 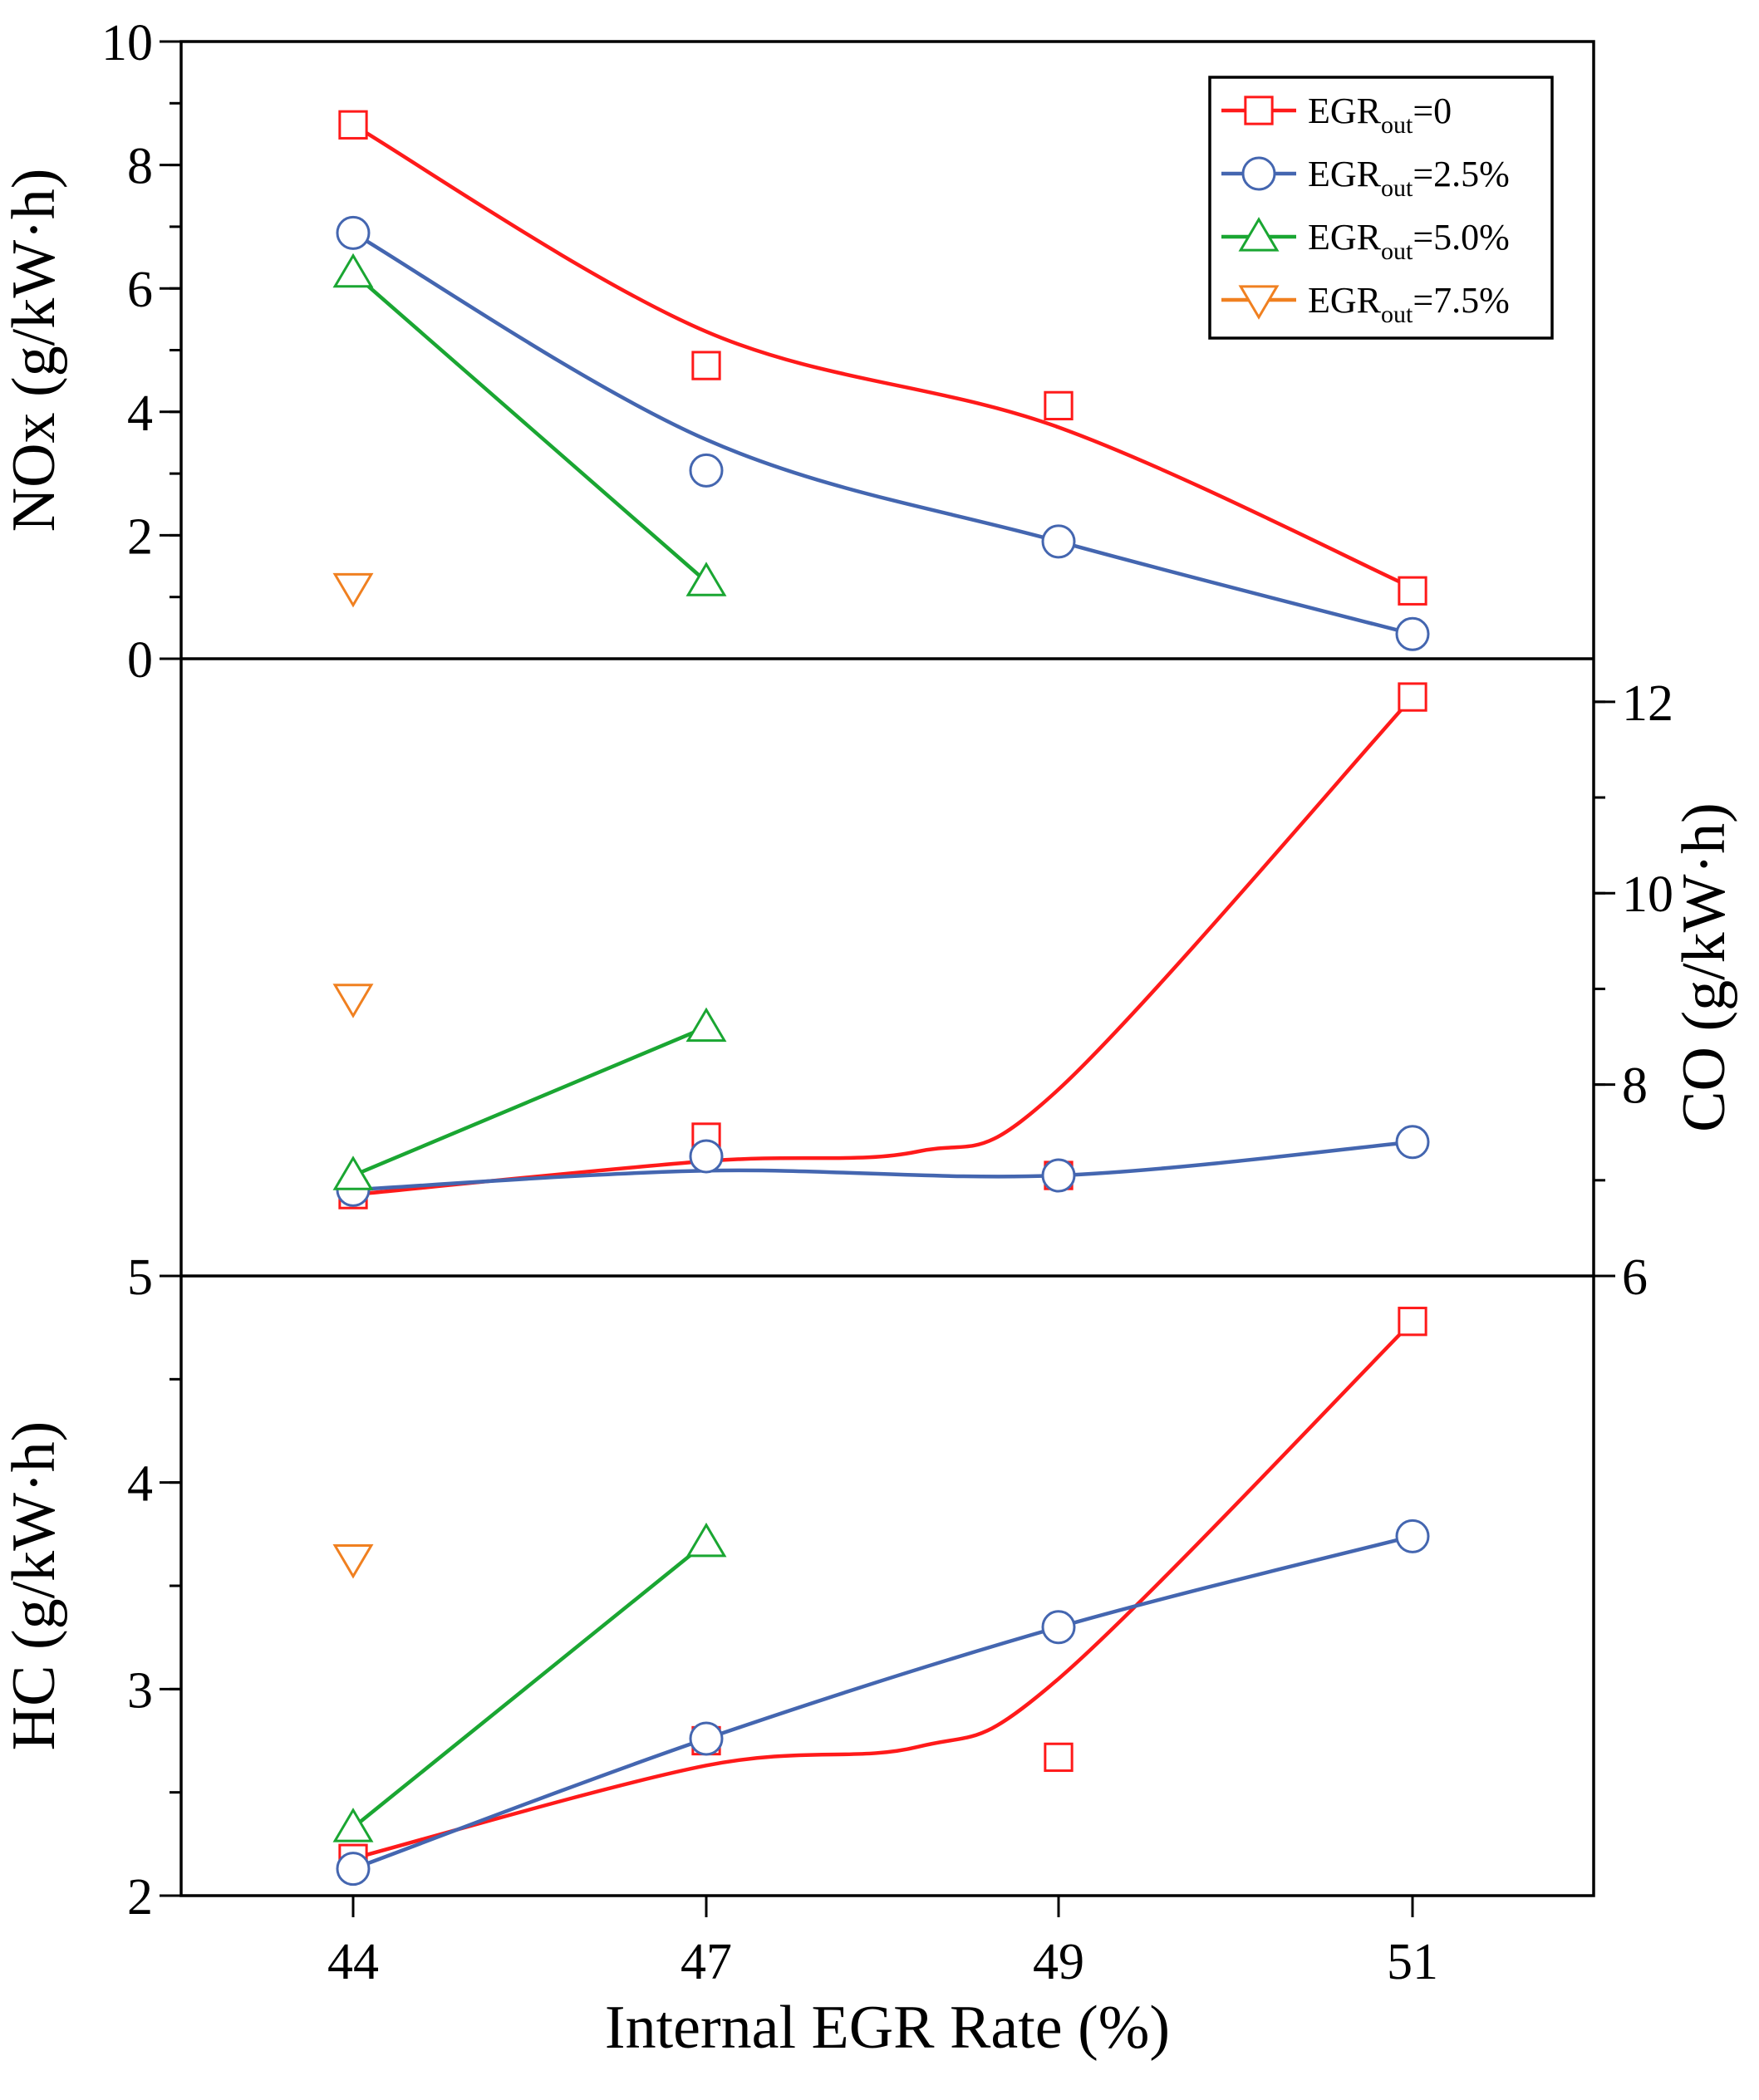 What do you see at coordinates (1704, 967) in the screenshot?
I see `y-axis-title-co: CO (g/kW·h)` at bounding box center [1704, 967].